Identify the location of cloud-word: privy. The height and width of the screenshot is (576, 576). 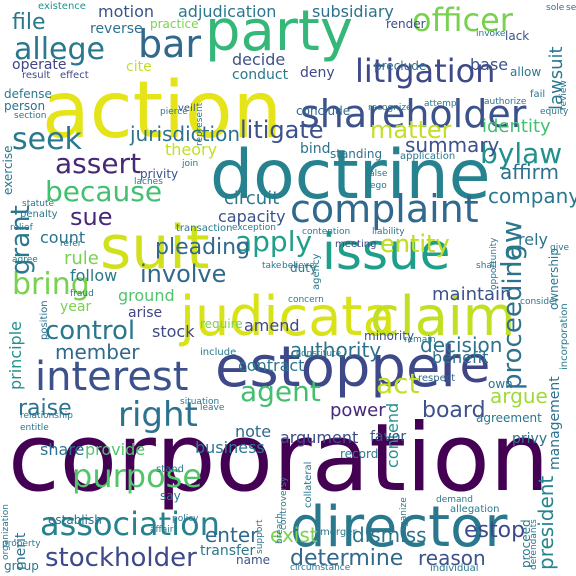
(530, 439).